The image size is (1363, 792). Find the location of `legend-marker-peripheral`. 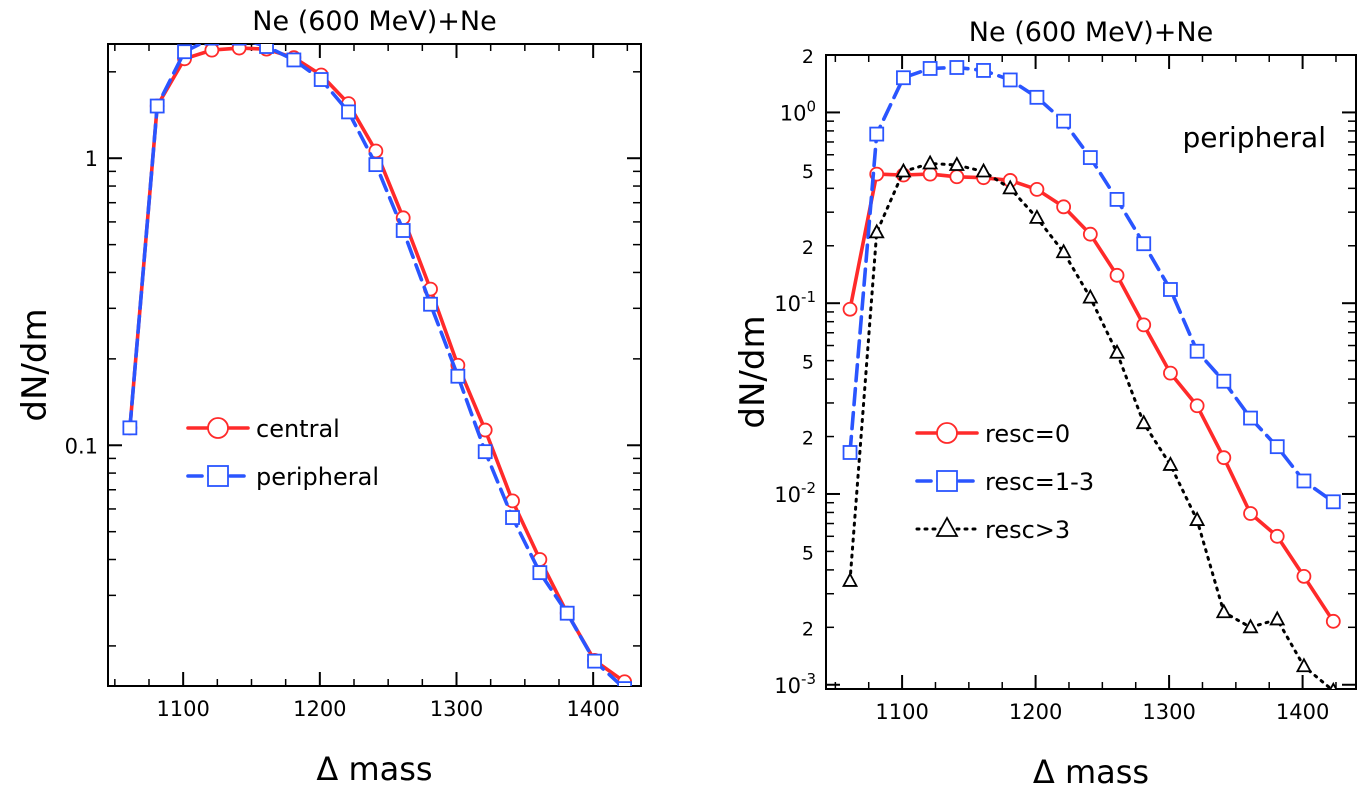

legend-marker-peripheral is located at coordinates (218, 476).